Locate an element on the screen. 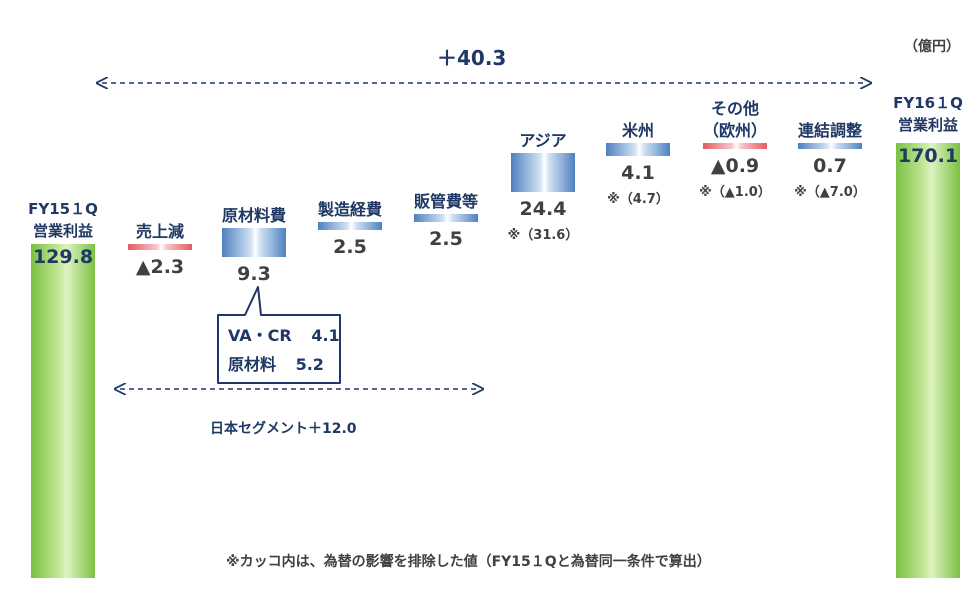  note-label-8: ※（▲7.0） is located at coordinates (830, 192).